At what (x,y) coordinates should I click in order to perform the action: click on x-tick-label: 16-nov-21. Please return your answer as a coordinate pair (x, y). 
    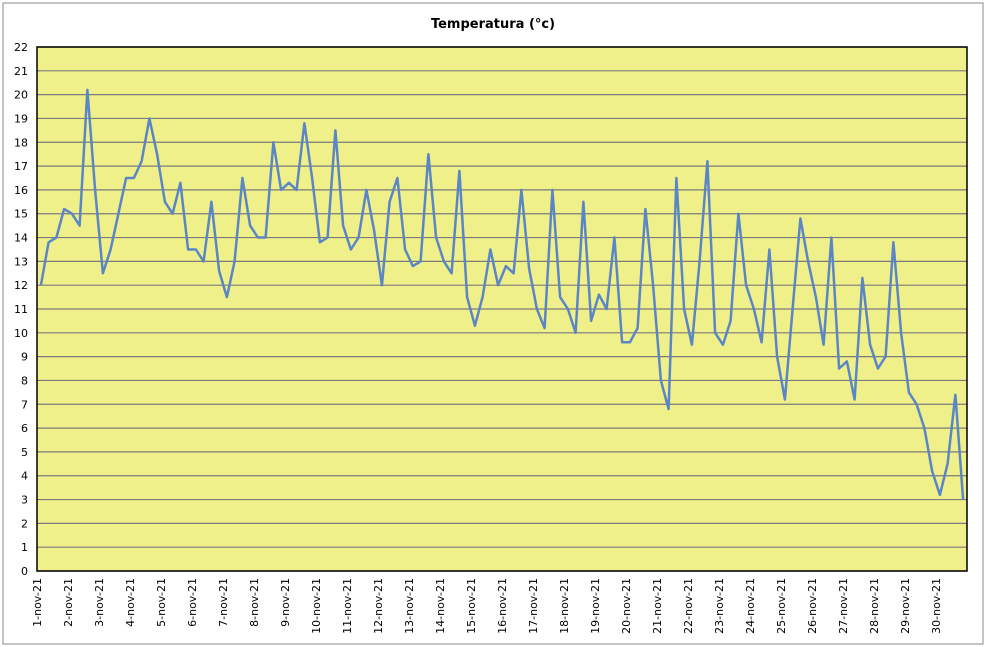
    Looking at the image, I should click on (502, 606).